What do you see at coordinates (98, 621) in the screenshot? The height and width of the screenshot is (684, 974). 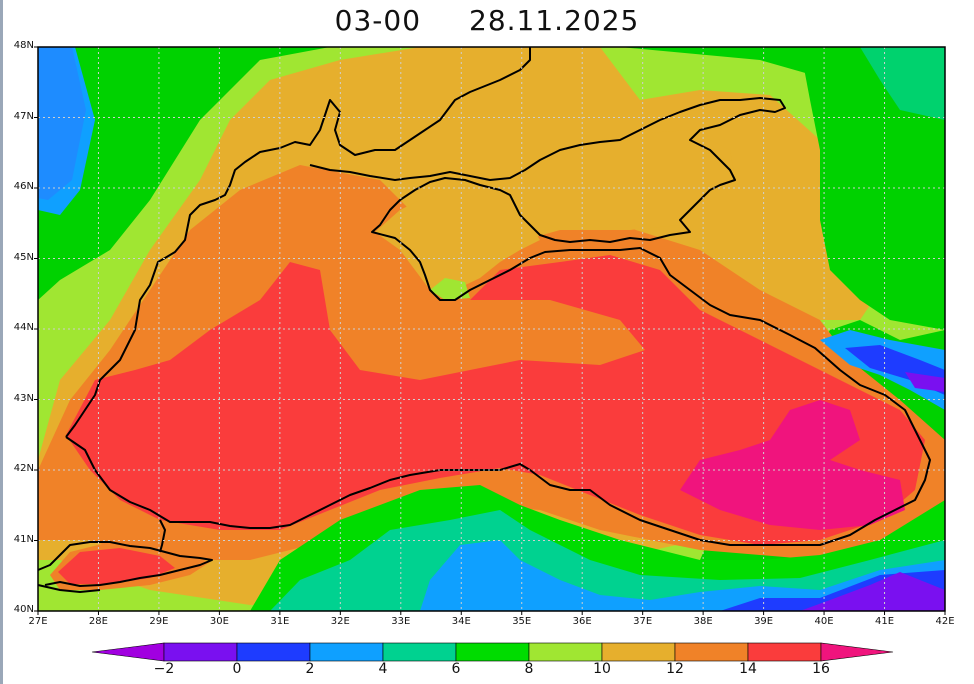 I see `lon-label: 28E` at bounding box center [98, 621].